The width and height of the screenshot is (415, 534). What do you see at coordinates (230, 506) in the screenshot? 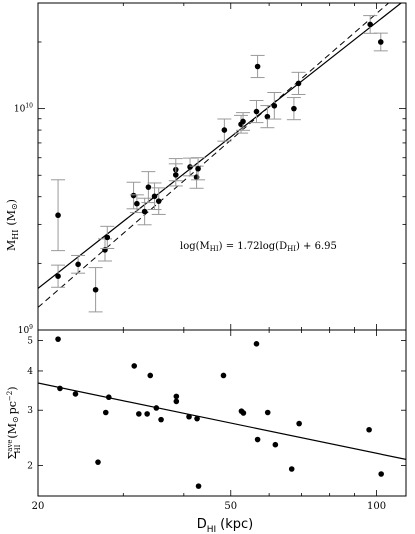
I see `bottom-xtick-label: 50` at bounding box center [230, 506].